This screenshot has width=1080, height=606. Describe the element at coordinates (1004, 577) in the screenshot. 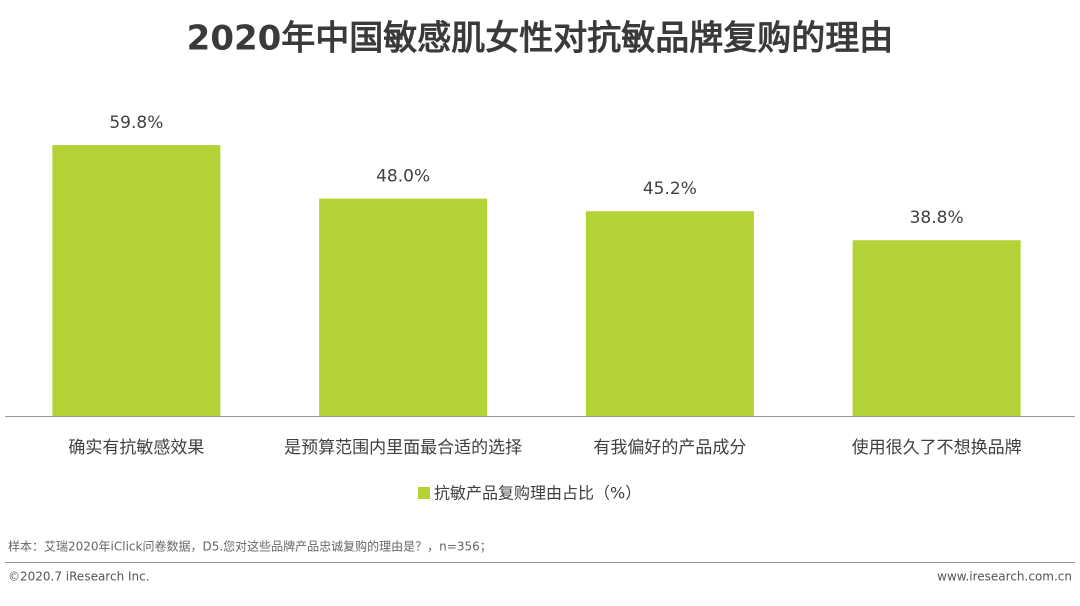

I see `website: www.iresearch.com.cn` at that location.